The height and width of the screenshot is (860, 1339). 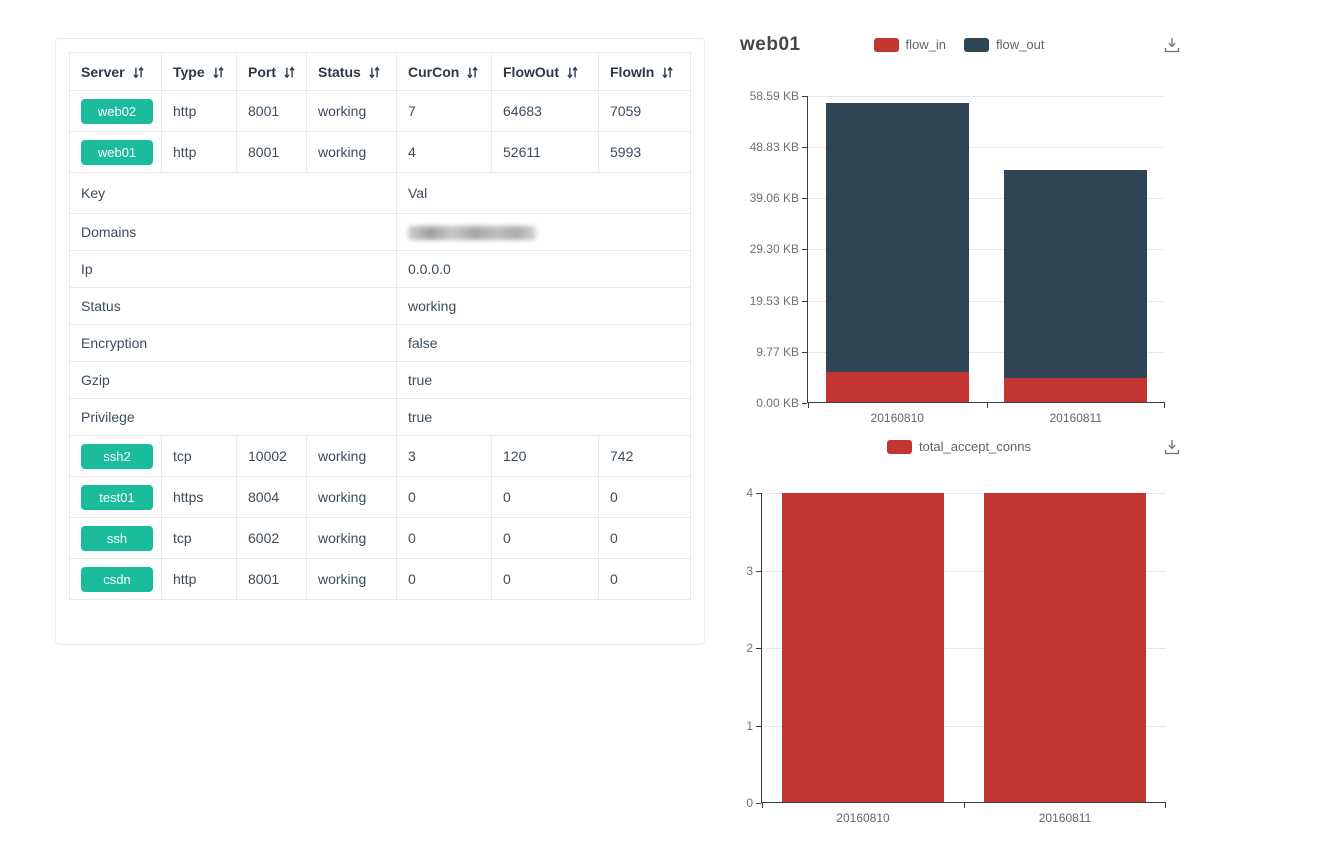 What do you see at coordinates (117, 152) in the screenshot?
I see `server-badge-web01: web01` at bounding box center [117, 152].